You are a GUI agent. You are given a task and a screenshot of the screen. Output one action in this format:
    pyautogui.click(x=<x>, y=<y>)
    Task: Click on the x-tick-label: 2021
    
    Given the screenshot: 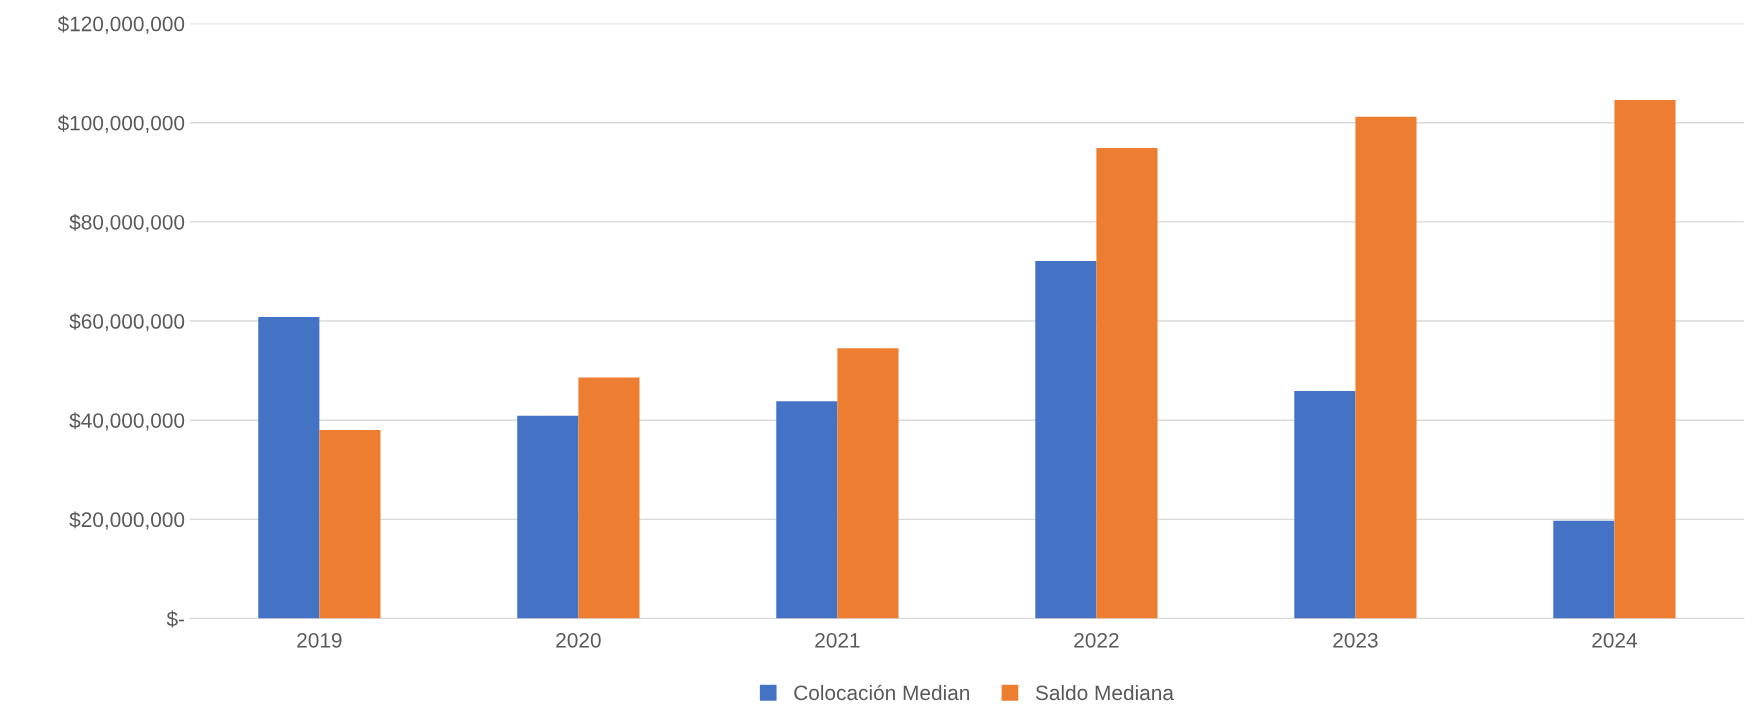 What is the action you would take?
    pyautogui.click(x=837, y=640)
    